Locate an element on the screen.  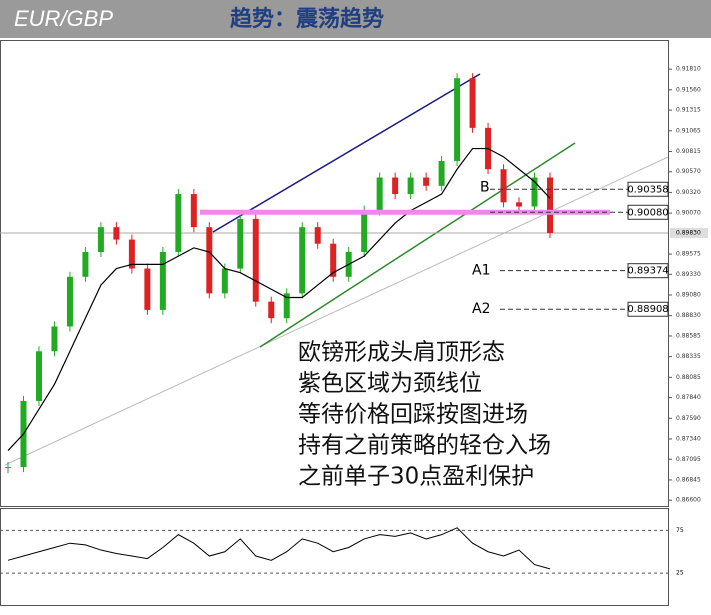
level-name: A1 is located at coordinates (481, 271).